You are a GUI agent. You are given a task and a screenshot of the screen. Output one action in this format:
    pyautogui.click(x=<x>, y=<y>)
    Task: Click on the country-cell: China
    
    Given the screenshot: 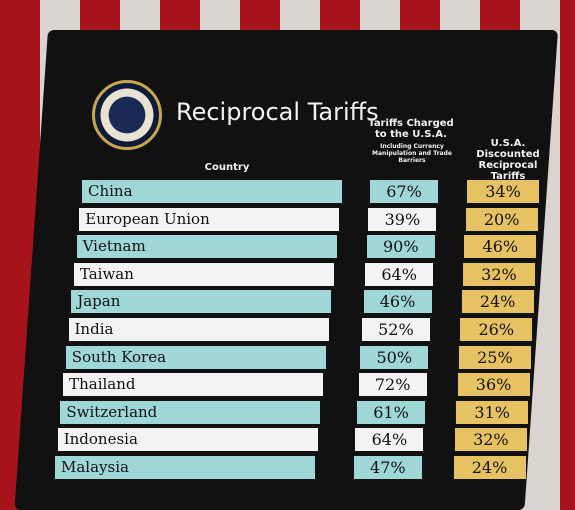 What is the action you would take?
    pyautogui.click(x=212, y=191)
    